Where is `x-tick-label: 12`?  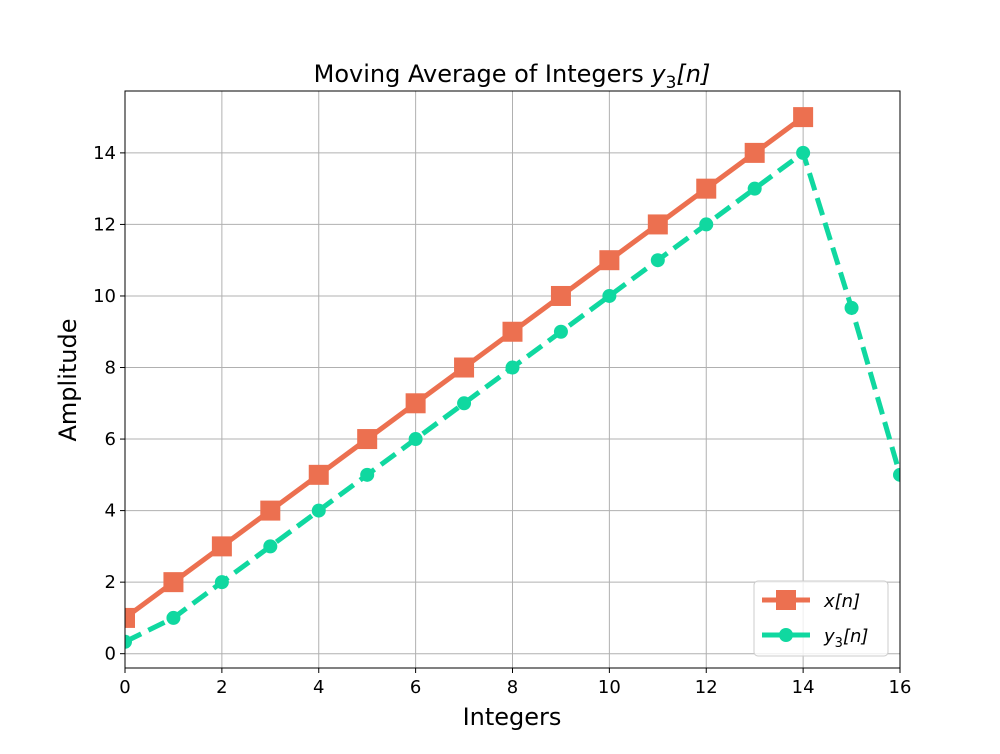 x-tick-label: 12 is located at coordinates (706, 687).